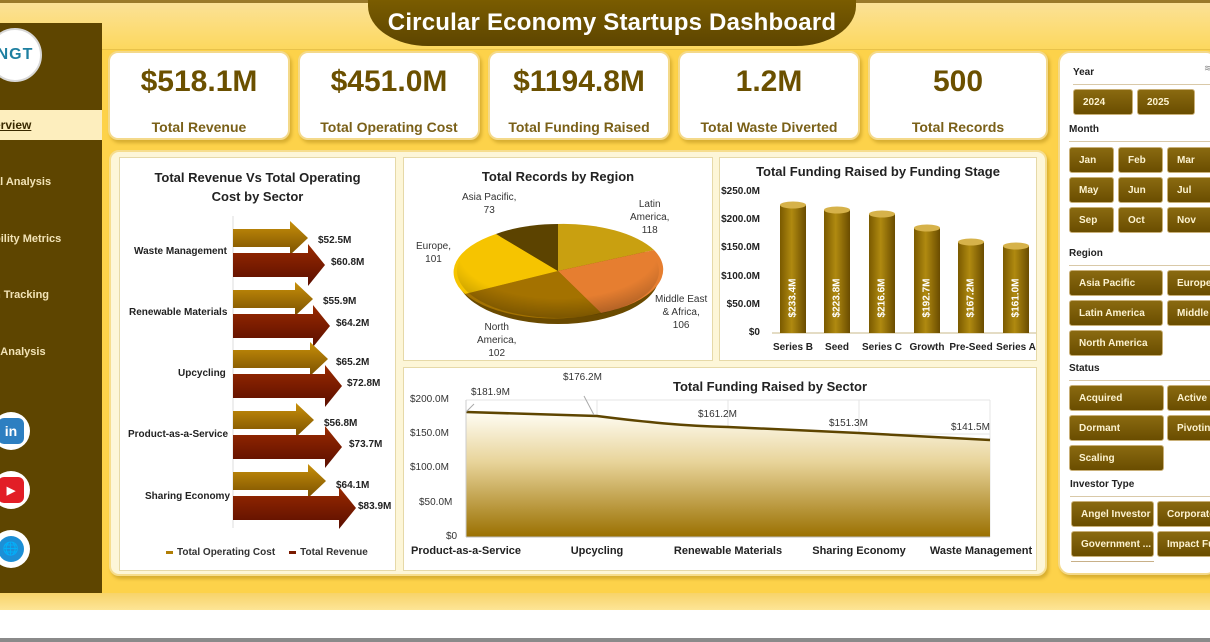 The height and width of the screenshot is (642, 1210). What do you see at coordinates (1091, 190) in the screenshot?
I see `slicer-month-may: May` at bounding box center [1091, 190].